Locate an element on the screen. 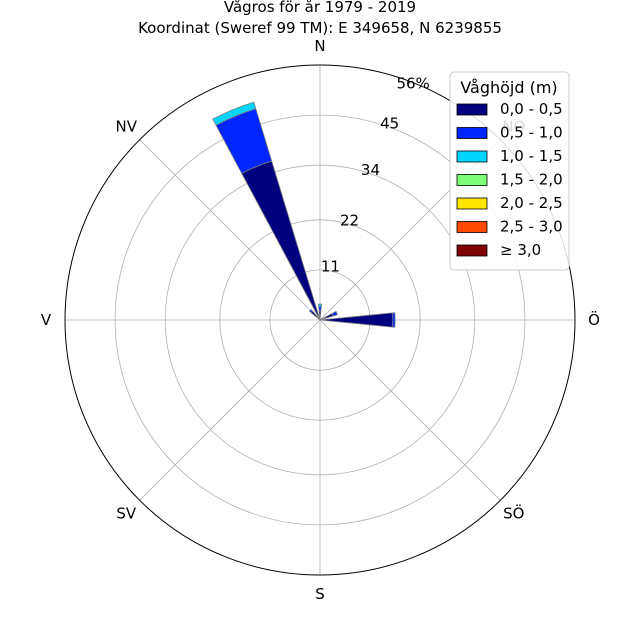 Image resolution: width=640 pixels, height=640 pixels. direction-label-NV: NV is located at coordinates (127, 126).